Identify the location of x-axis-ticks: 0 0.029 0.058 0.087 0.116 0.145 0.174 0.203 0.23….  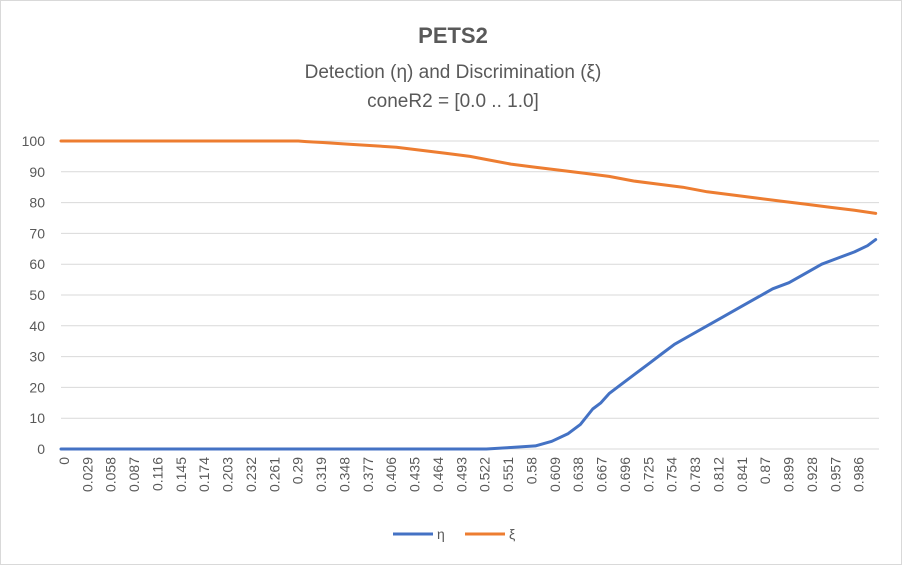
(461, 474).